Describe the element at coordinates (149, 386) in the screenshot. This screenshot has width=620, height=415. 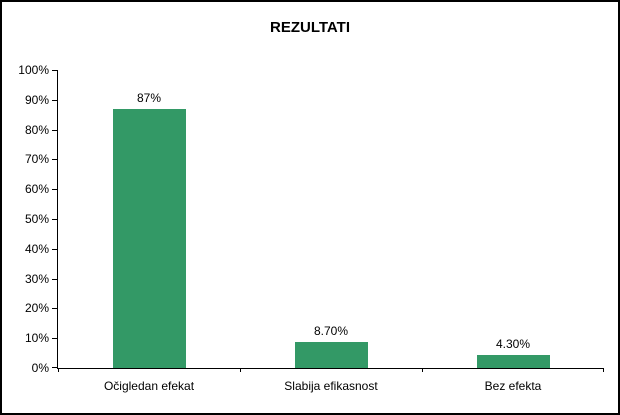
I see `category-label: Očigledan efekat` at that location.